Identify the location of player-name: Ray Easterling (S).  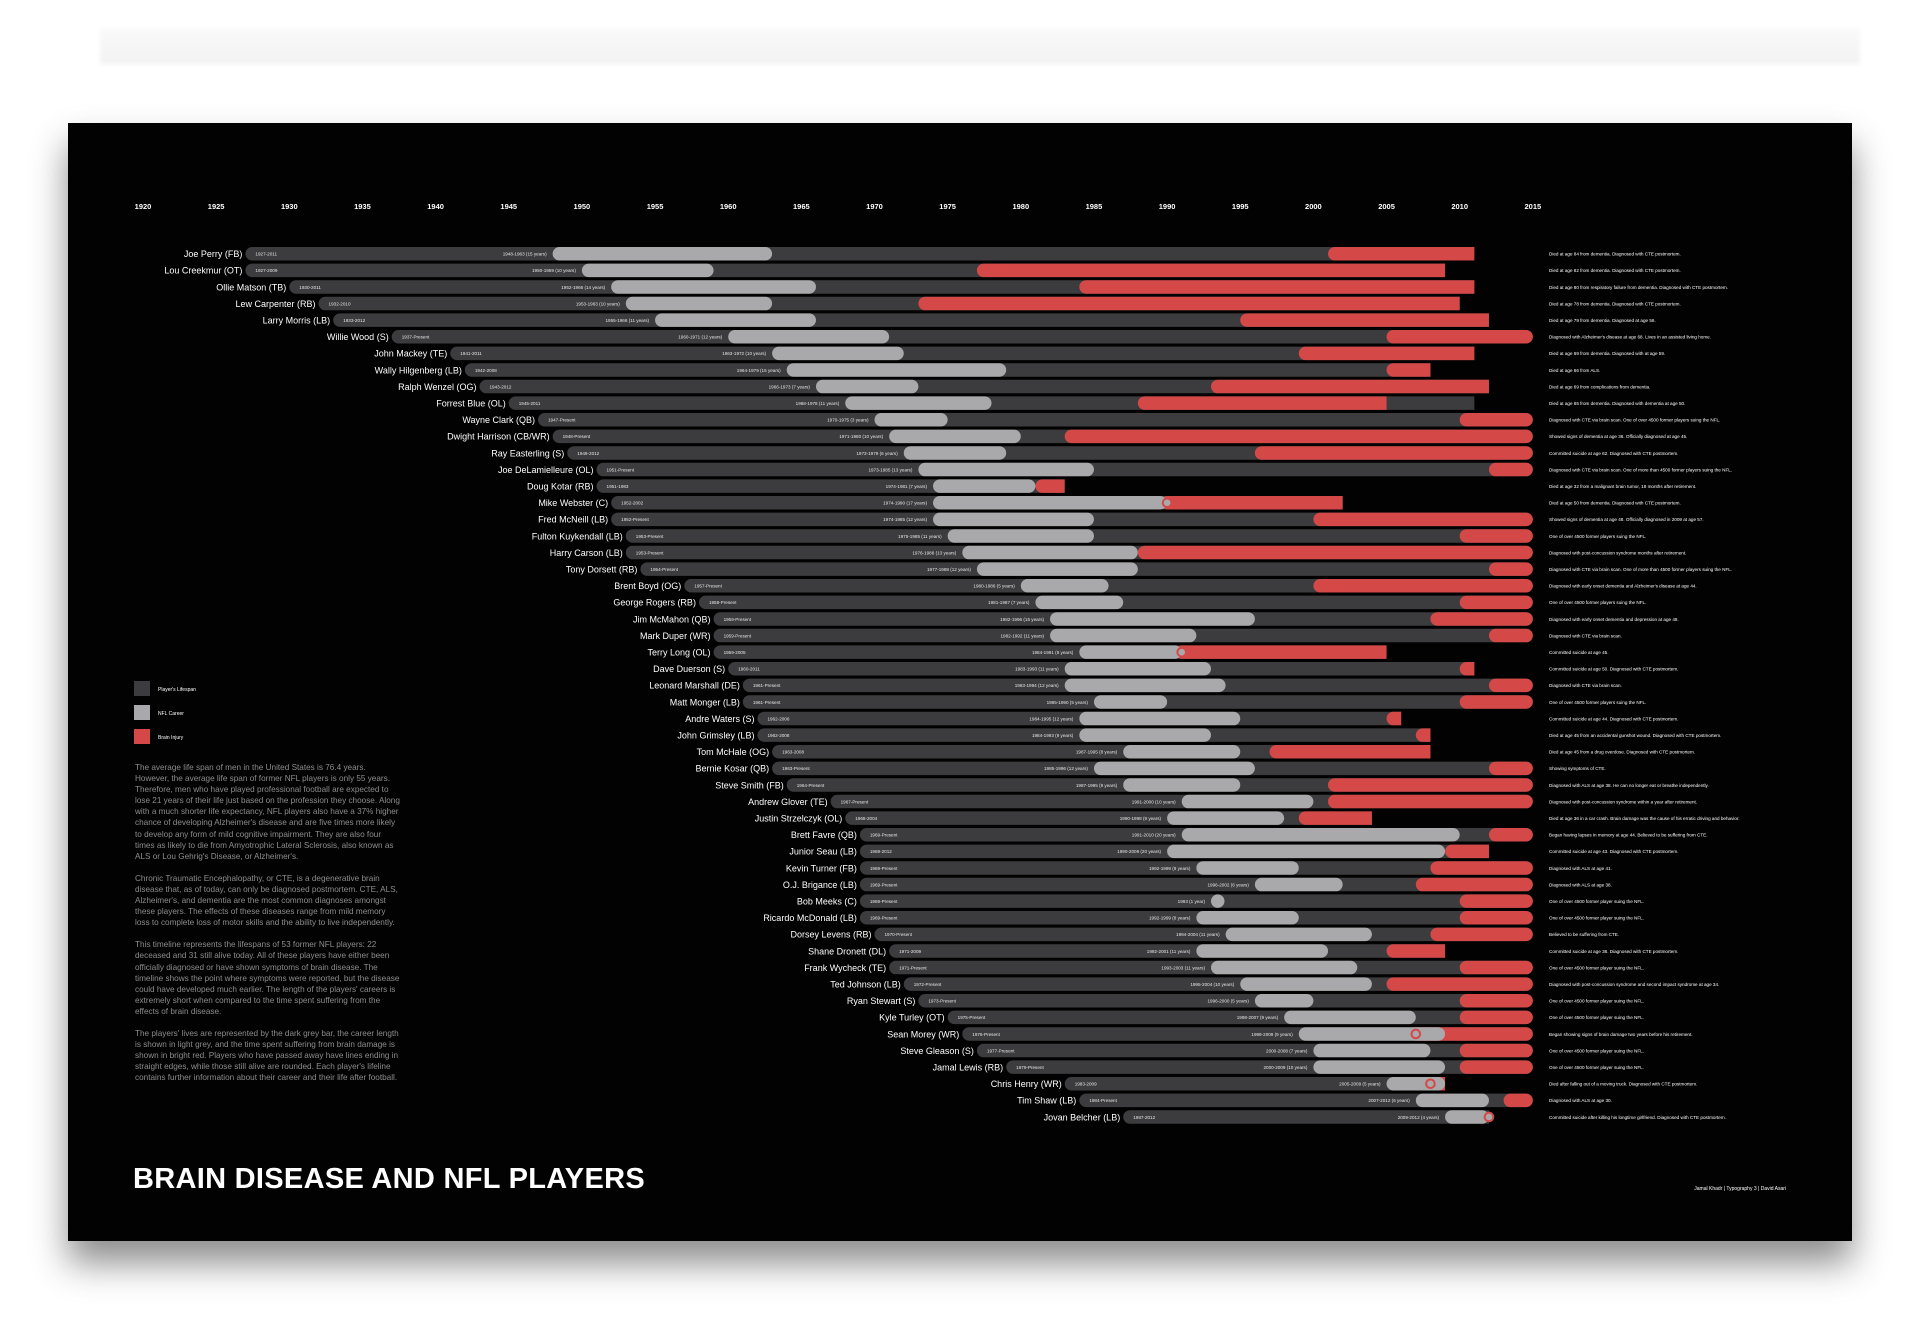
(527, 453).